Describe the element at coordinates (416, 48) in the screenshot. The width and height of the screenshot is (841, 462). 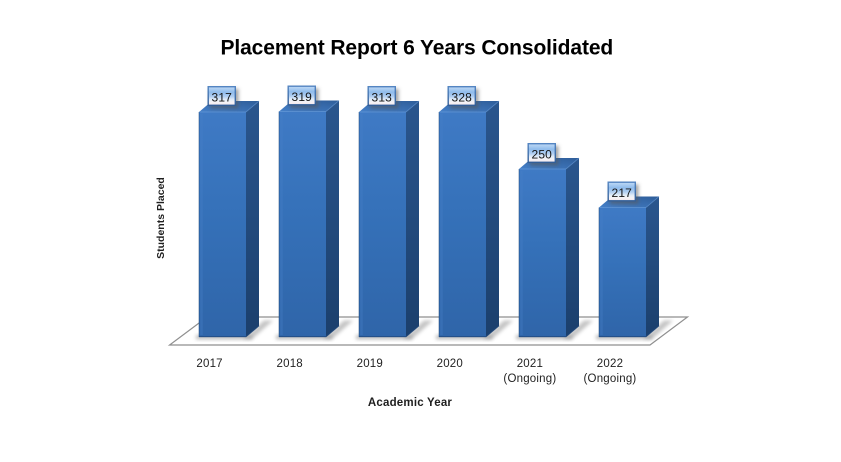
I see `svg-text:Placement Report 6 Years Conso: Placement Report 6 Years Consolidated` at that location.